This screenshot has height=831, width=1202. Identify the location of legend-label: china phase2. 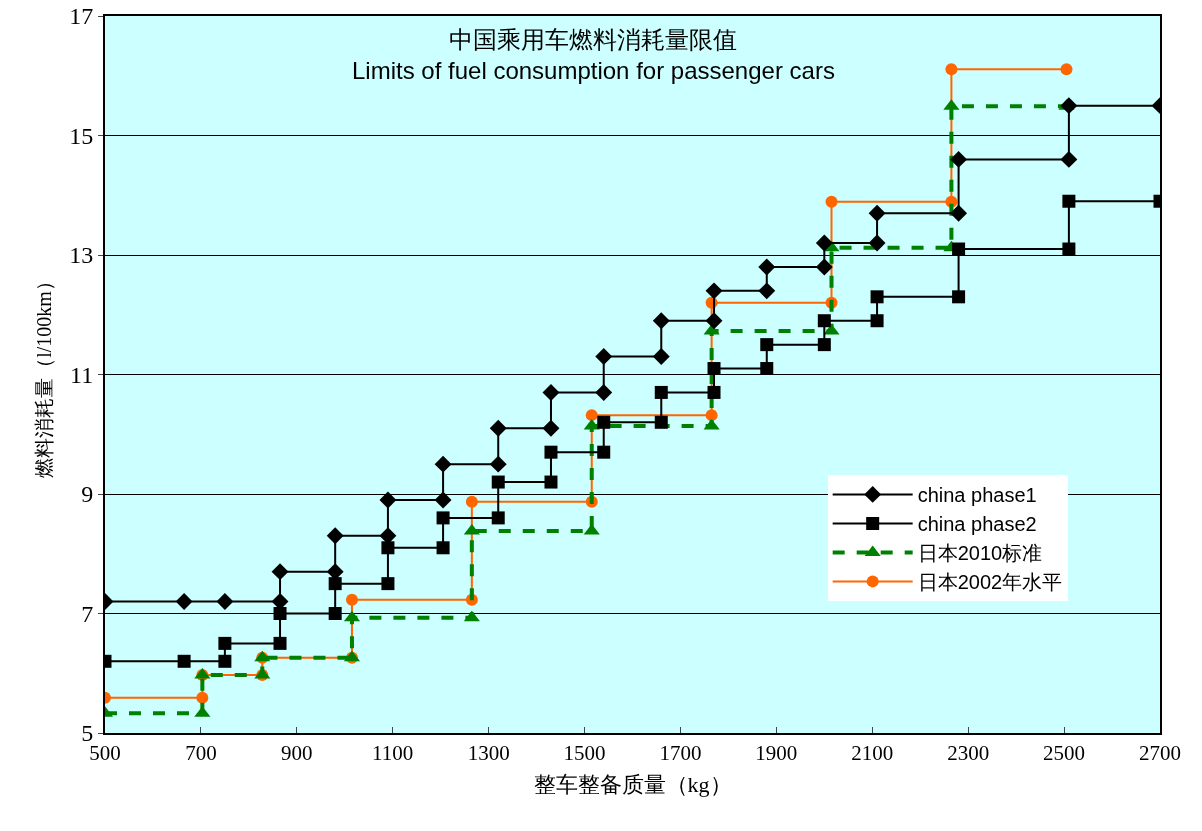
(977, 524).